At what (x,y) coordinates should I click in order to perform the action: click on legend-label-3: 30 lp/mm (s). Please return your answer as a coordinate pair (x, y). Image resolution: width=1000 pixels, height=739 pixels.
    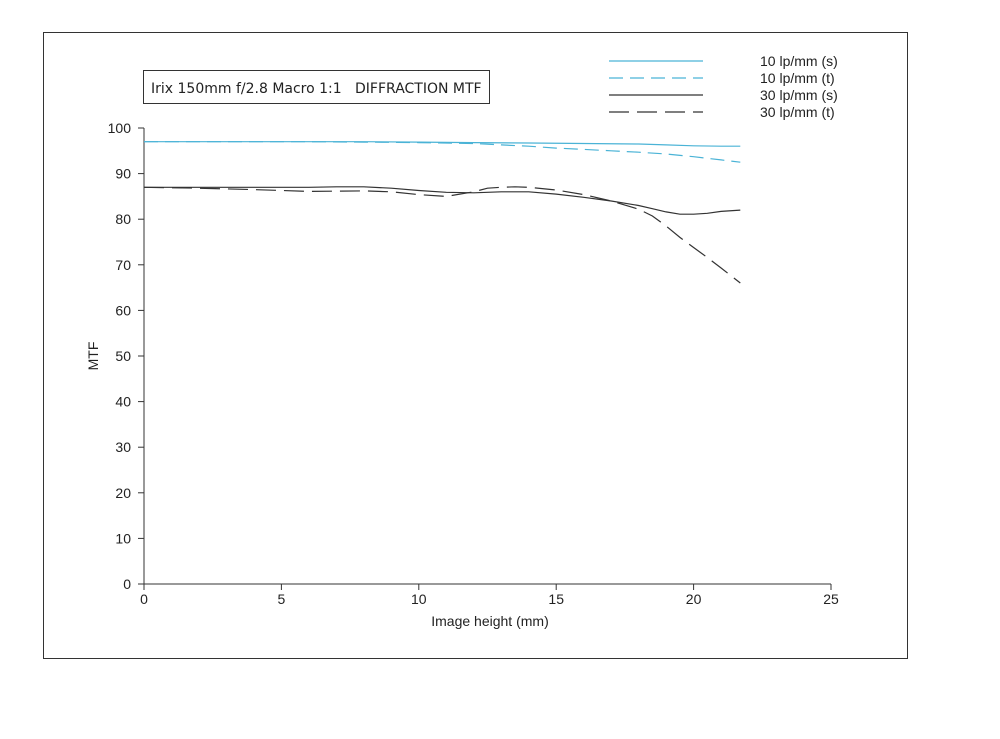
    Looking at the image, I should click on (799, 95).